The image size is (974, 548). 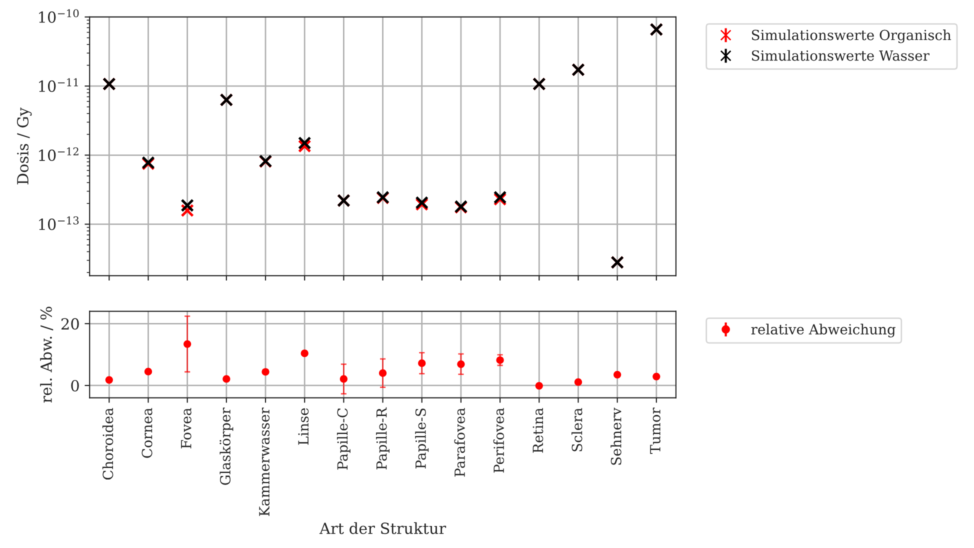 I want to click on x-tick-label: Sehnerv, so click(x=616, y=436).